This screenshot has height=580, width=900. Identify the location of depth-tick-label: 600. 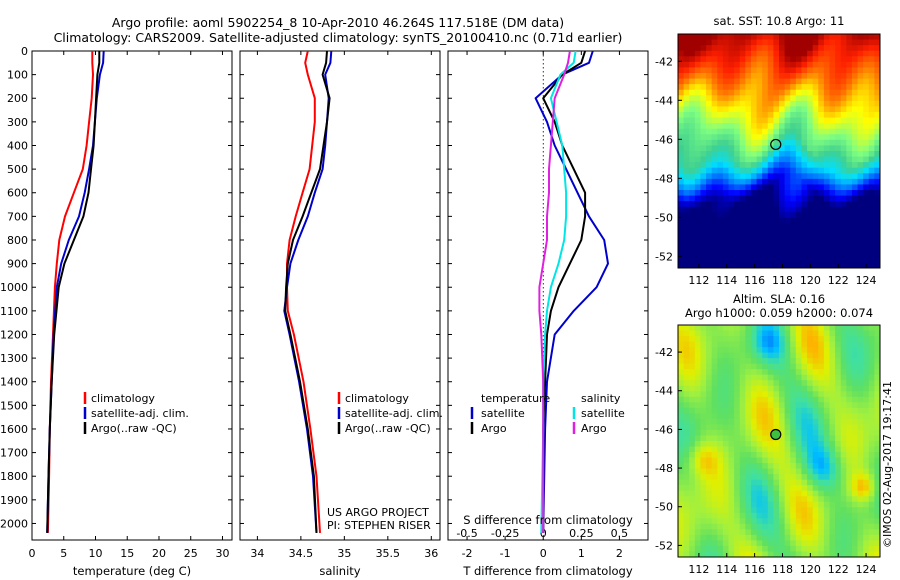
(17, 193).